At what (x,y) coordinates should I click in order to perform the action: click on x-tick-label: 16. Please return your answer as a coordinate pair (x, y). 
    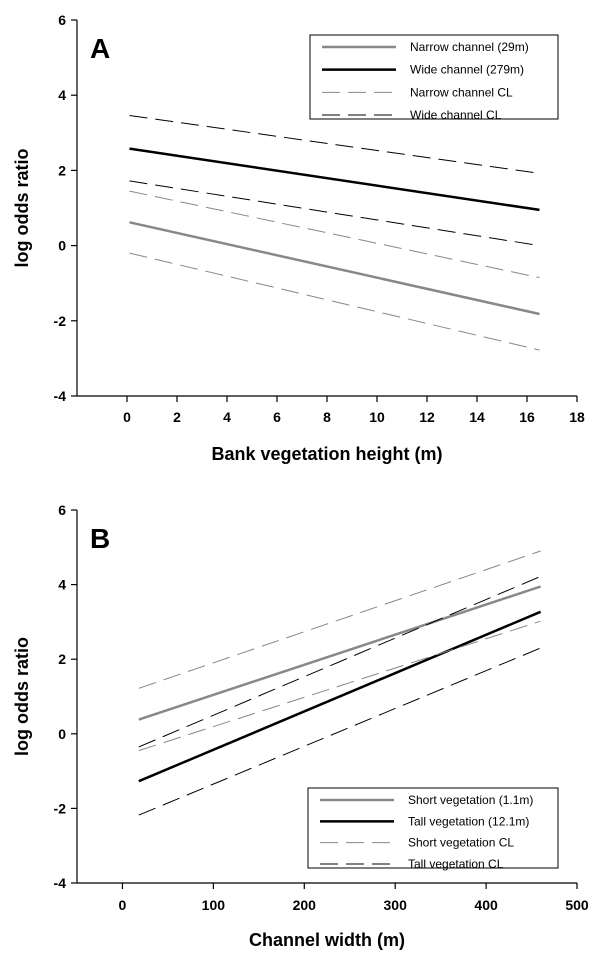
    Looking at the image, I should click on (527, 417).